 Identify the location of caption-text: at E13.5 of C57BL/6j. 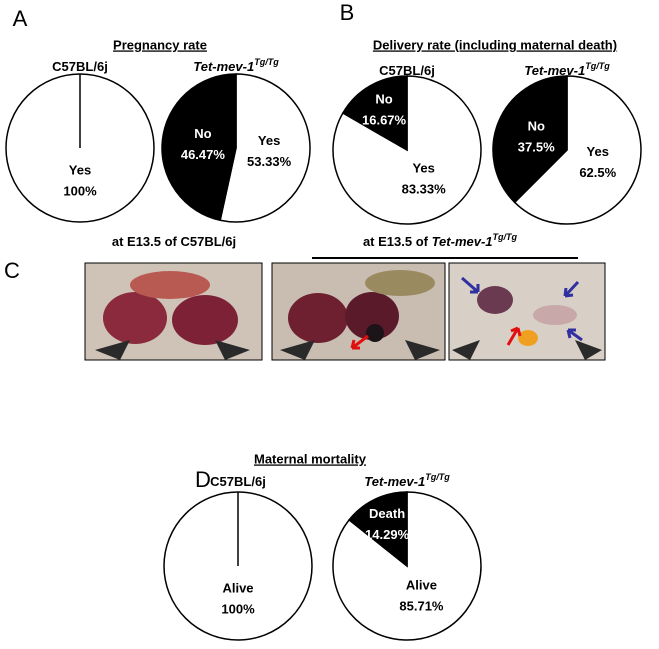
(174, 241).